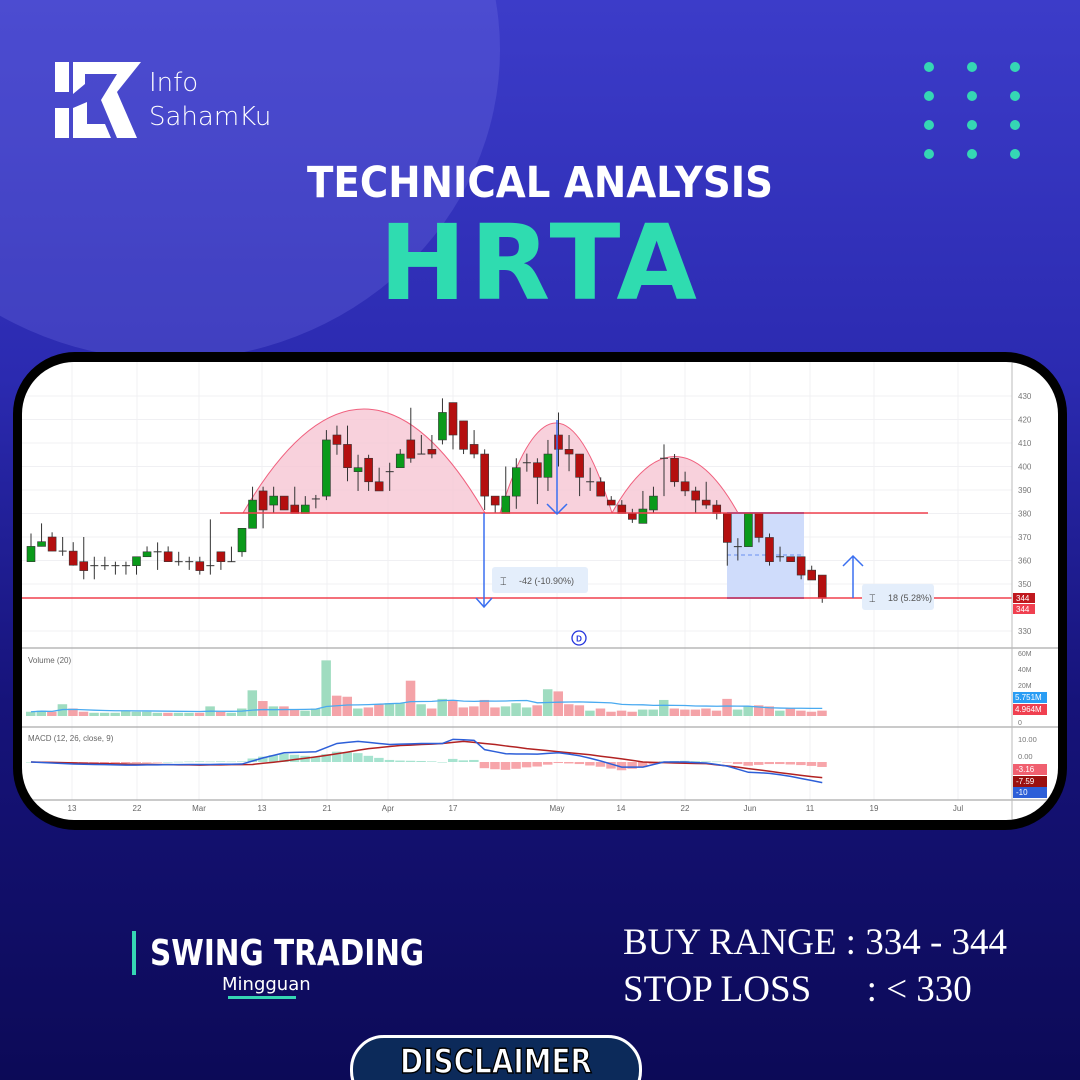 This screenshot has height=1080, width=1080. I want to click on macd-signal-line, so click(426, 759).